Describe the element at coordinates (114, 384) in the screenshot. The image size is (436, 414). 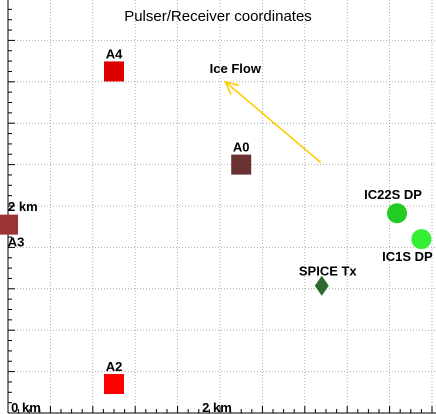
I see `marker-a2` at that location.